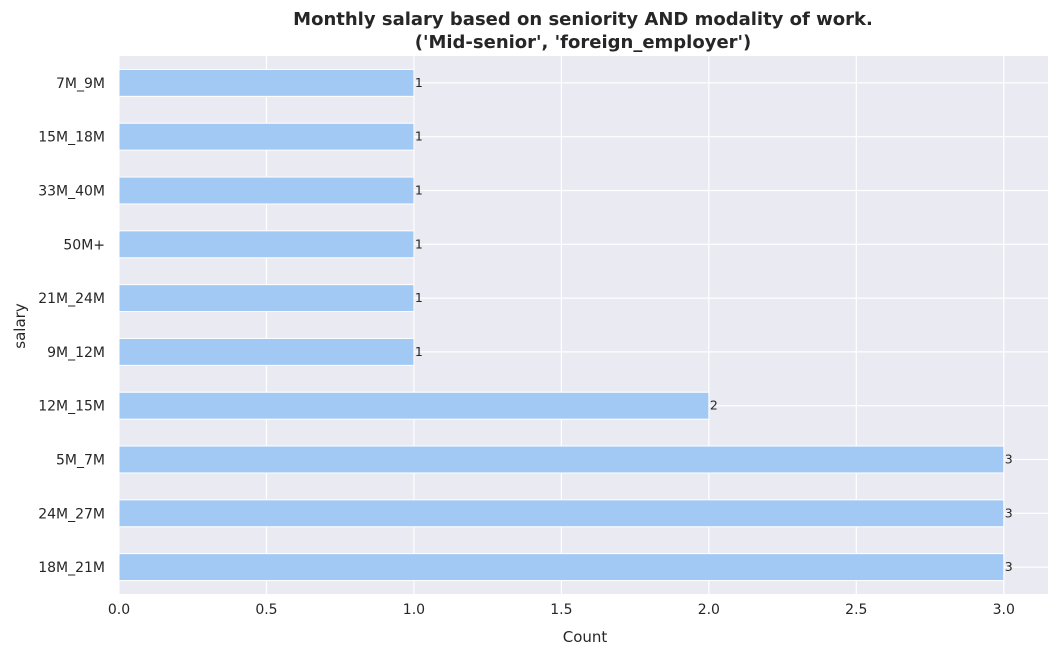  I want to click on x-tick-label: 0.5, so click(266, 610).